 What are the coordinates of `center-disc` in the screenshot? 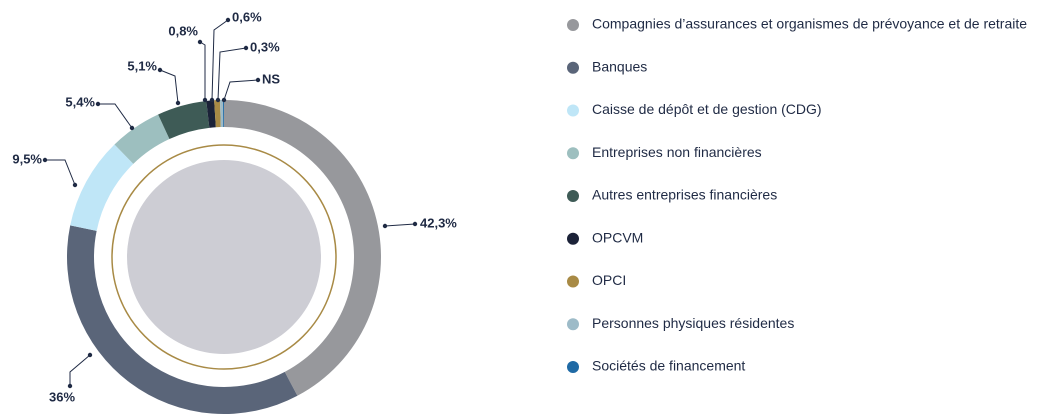 It's located at (224, 257).